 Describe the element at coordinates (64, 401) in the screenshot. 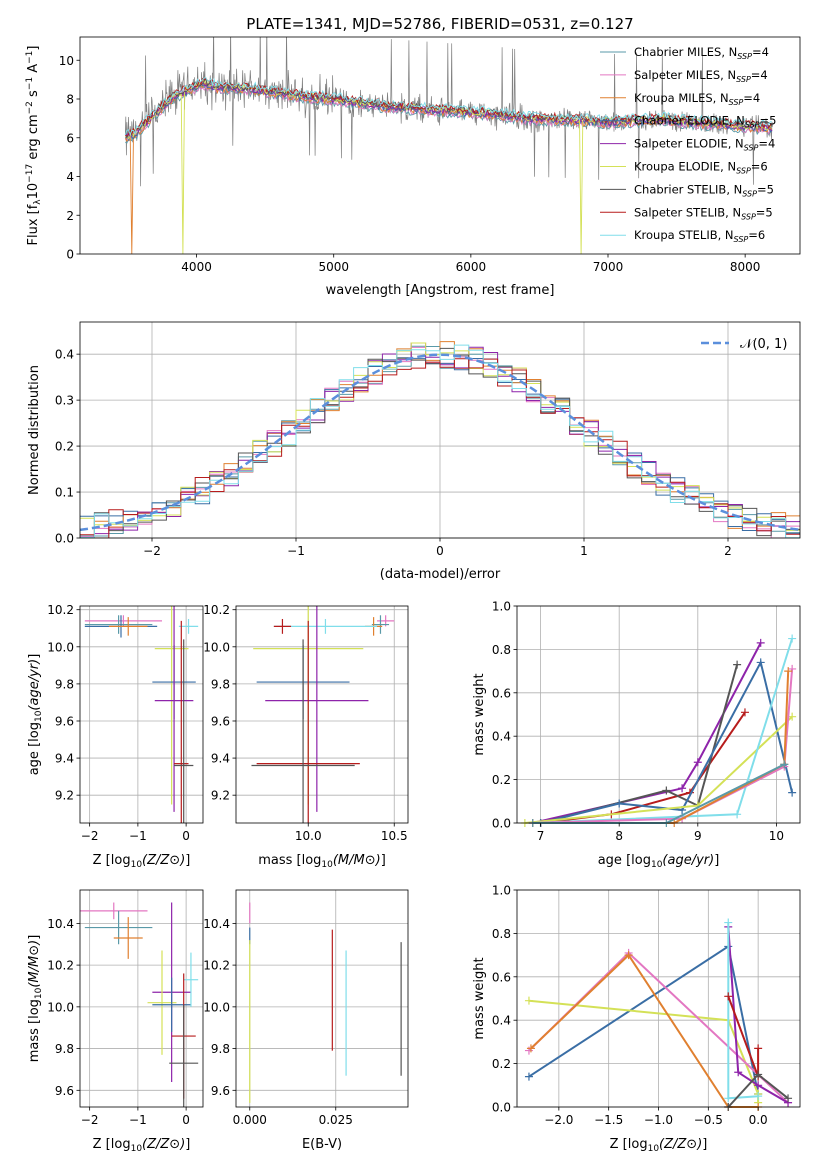

I see `y-tick-label: 0.3` at that location.